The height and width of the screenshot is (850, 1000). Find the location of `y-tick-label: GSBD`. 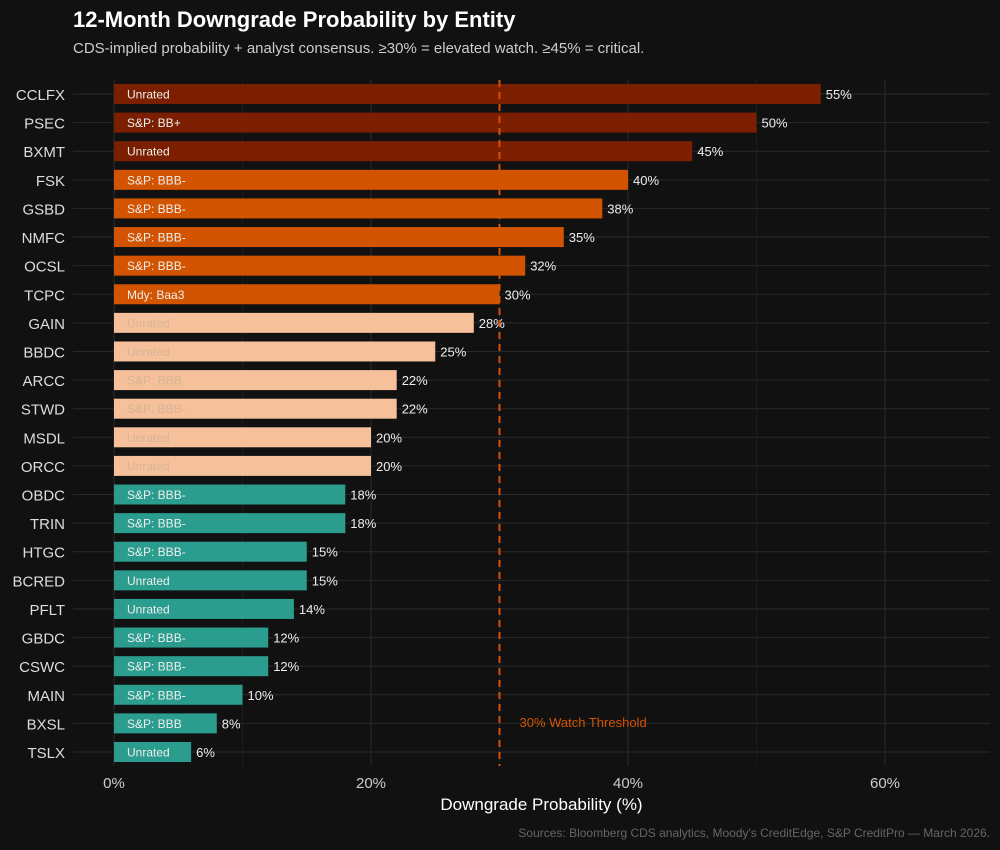

y-tick-label: GSBD is located at coordinates (43, 209).